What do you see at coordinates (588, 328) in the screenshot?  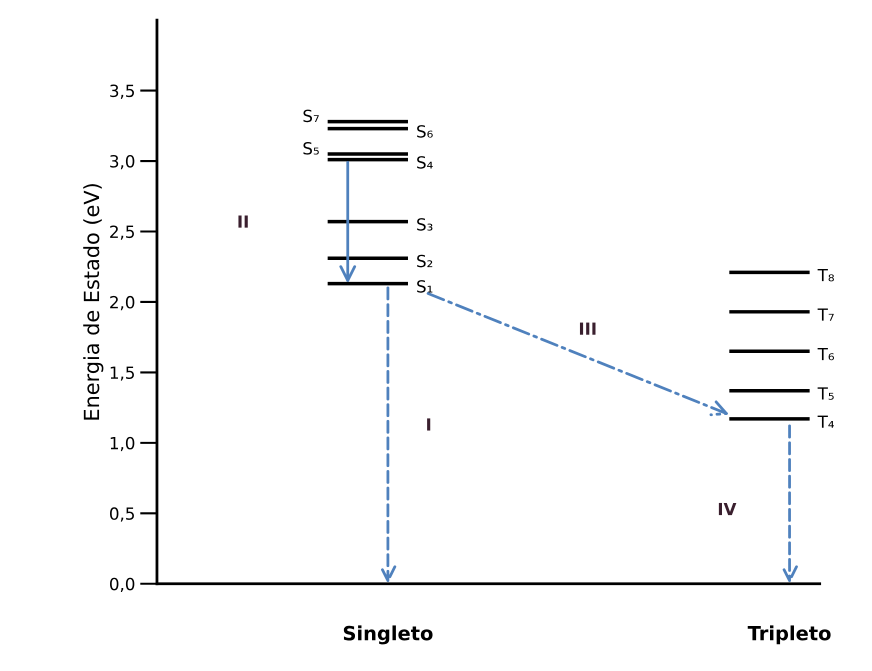 I see `annotation: III` at bounding box center [588, 328].